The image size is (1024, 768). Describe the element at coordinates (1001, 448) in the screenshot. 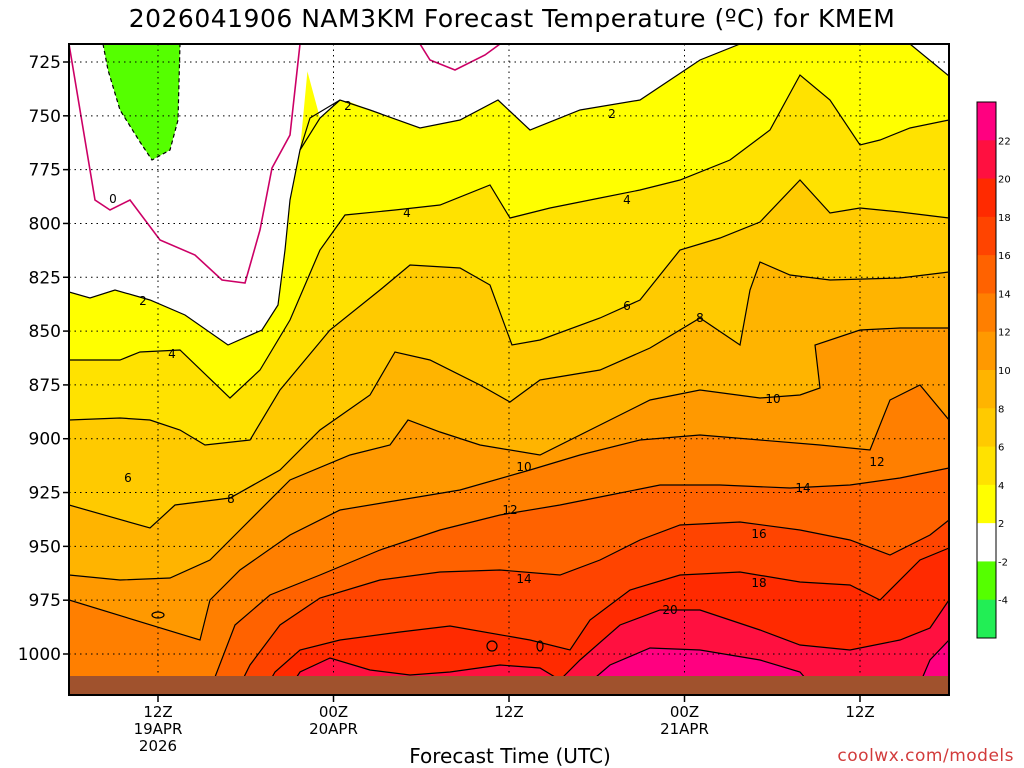

I see `colorbar-label: 6` at that location.